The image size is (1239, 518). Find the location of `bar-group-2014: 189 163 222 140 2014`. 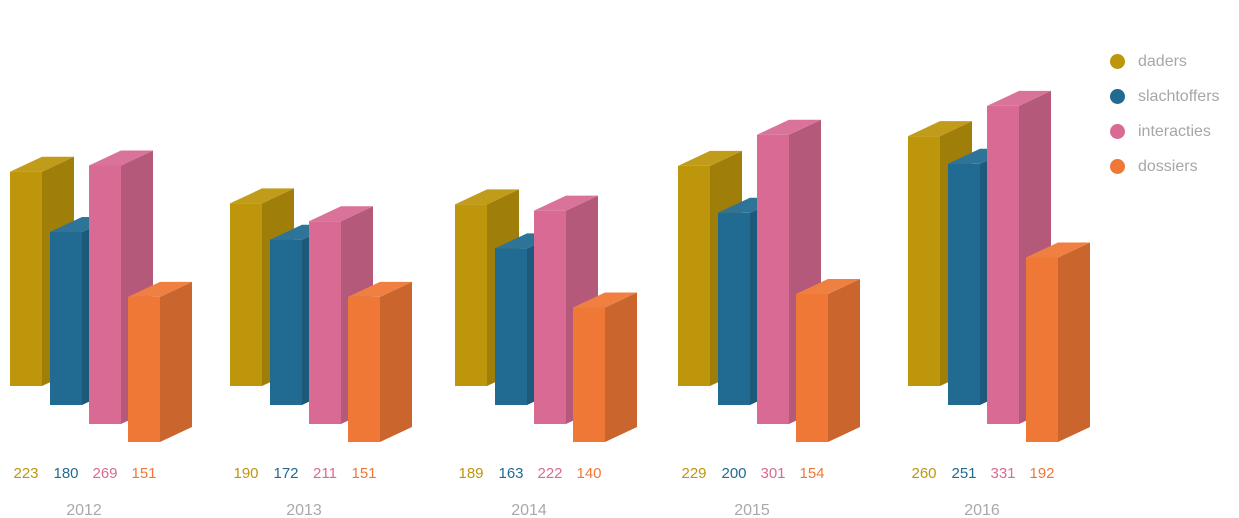

bar-group-2014: 189 163 222 140 2014 is located at coordinates (546, 353).